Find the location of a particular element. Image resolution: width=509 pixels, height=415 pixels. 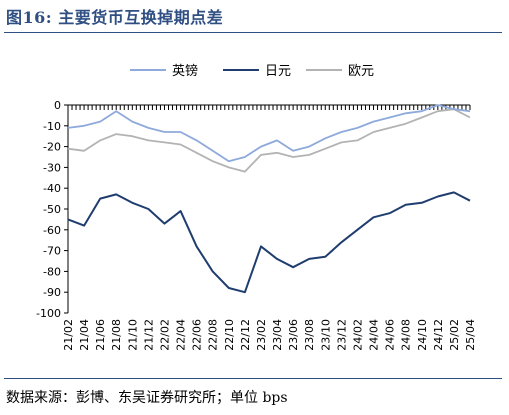

x-tick-label: 24/06 is located at coordinates (390, 335).